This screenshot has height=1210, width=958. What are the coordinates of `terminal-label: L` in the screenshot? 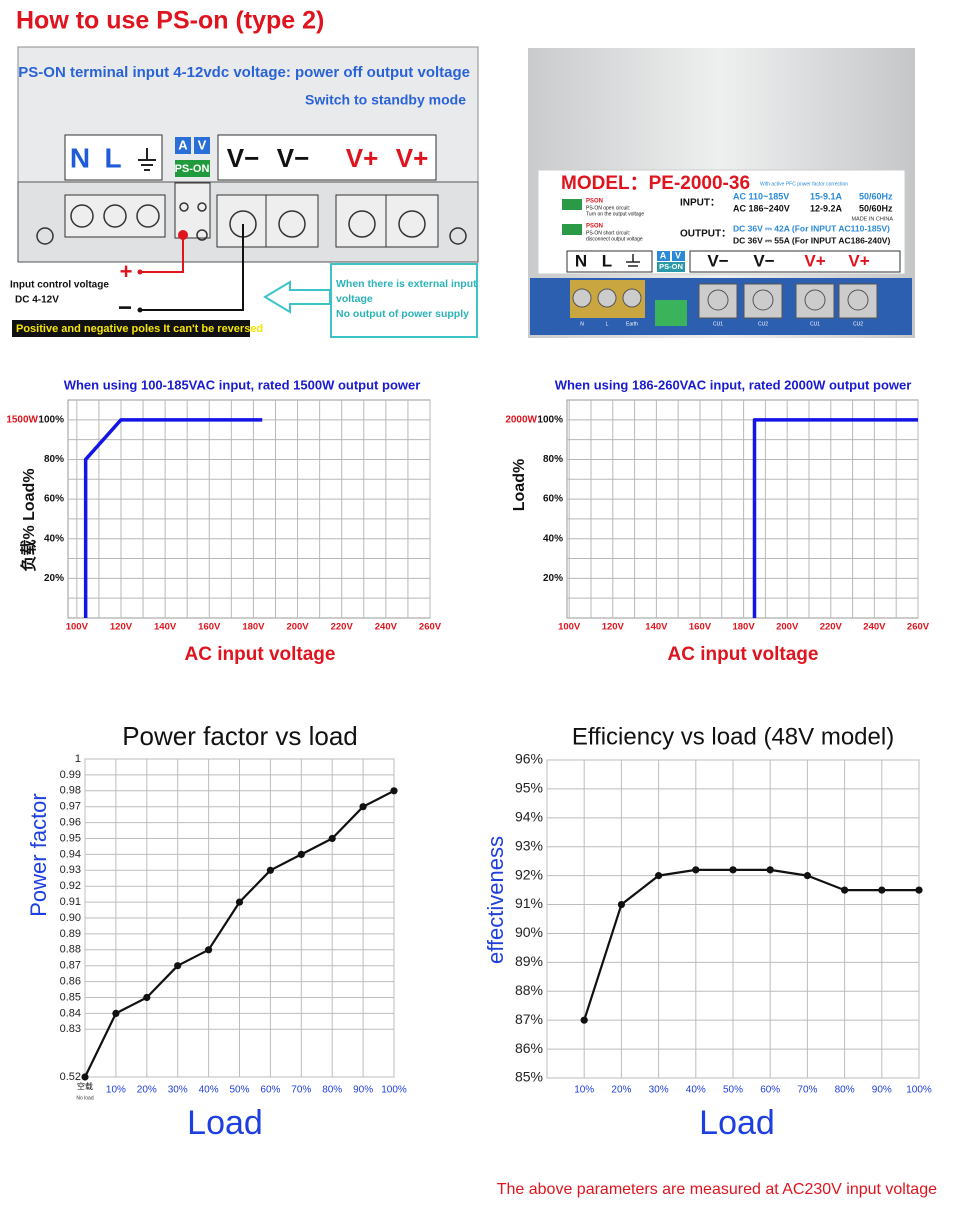 It's located at (112, 157).